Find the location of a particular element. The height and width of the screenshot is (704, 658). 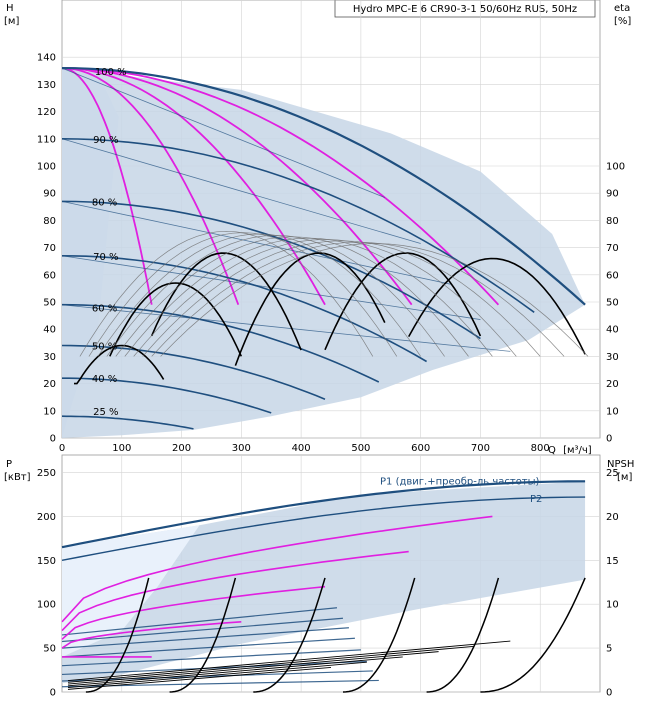

bottom-left-tick-label: 50 is located at coordinates (49, 649).